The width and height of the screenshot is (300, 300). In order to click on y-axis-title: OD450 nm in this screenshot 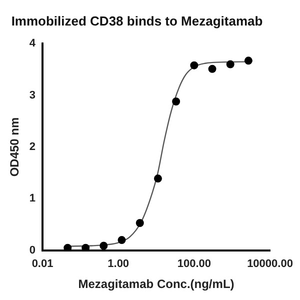, I will do `click(15, 147)`.